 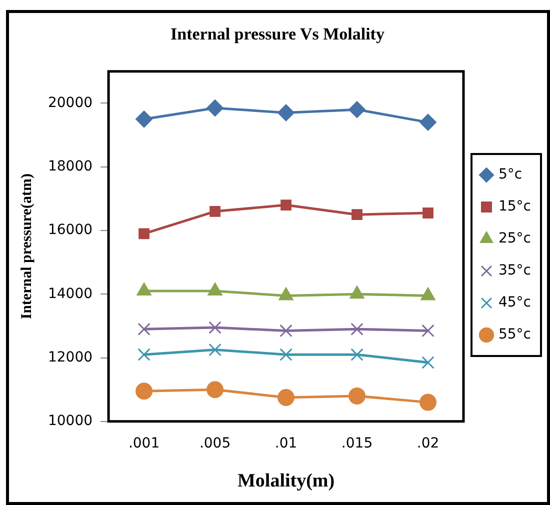 I want to click on x-tick-label: .005, so click(x=215, y=443).